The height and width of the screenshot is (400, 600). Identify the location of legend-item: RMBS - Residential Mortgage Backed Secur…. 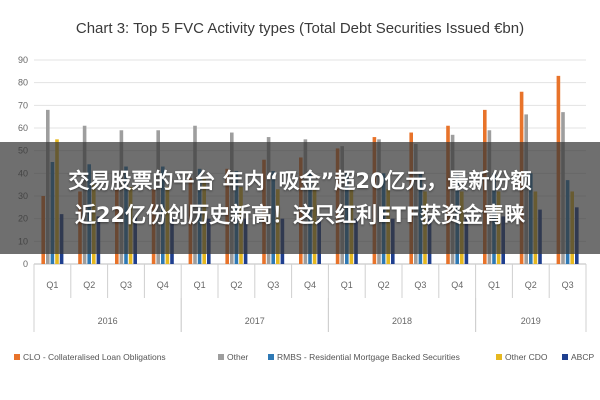
(364, 357).